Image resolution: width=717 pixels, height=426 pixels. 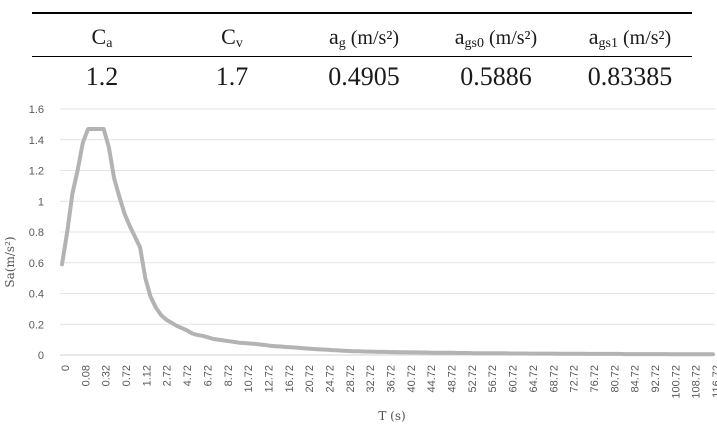 I want to click on y-tick-label: 1.6, so click(x=36, y=110).